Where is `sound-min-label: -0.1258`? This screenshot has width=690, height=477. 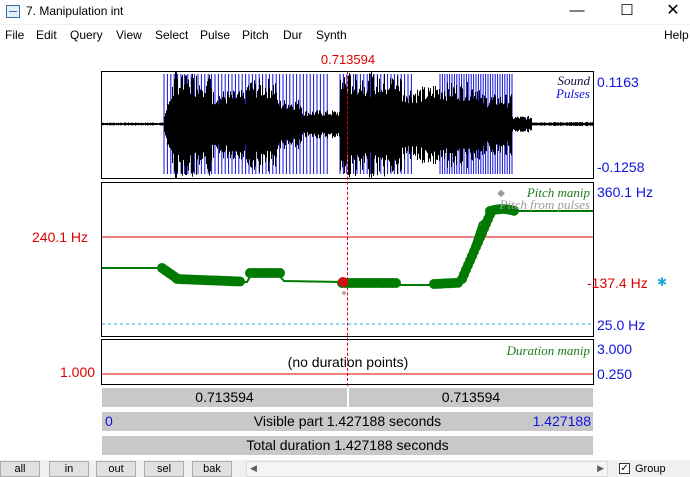
sound-min-label: -0.1258 is located at coordinates (621, 167).